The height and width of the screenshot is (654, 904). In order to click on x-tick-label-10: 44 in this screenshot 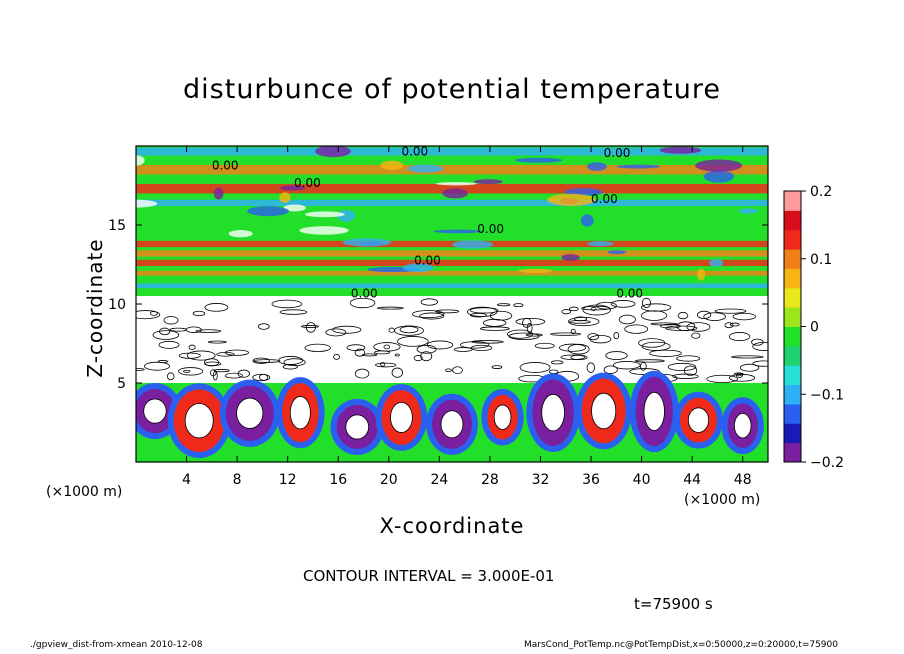, I will do `click(692, 480)`.